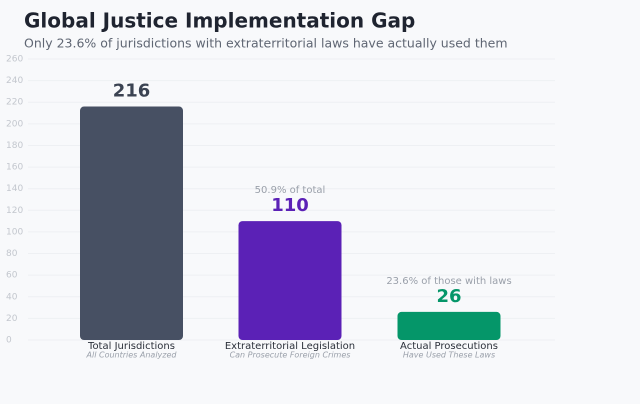 This screenshot has width=640, height=404. What do you see at coordinates (12, 276) in the screenshot?
I see `y-tick-label: 60` at bounding box center [12, 276].